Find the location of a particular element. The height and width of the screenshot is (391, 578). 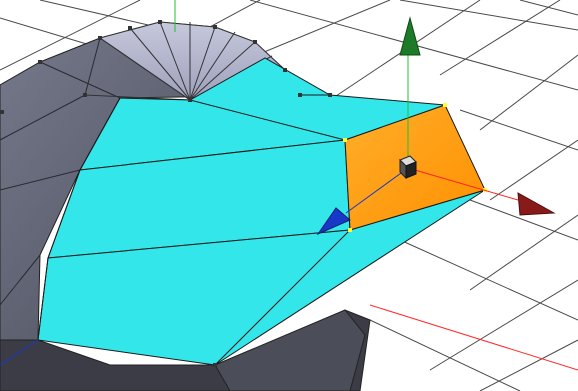

ground-x-axis-line is located at coordinates (473, 337).